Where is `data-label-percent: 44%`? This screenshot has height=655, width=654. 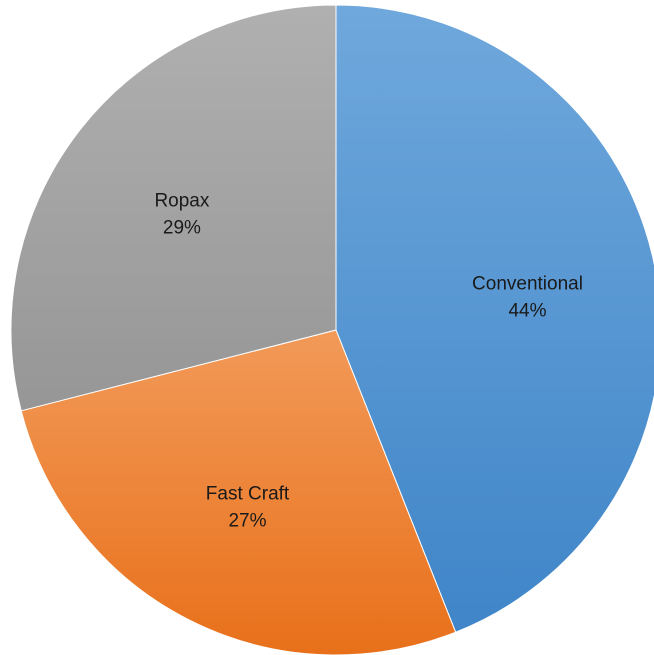 data-label-percent: 44% is located at coordinates (527, 311).